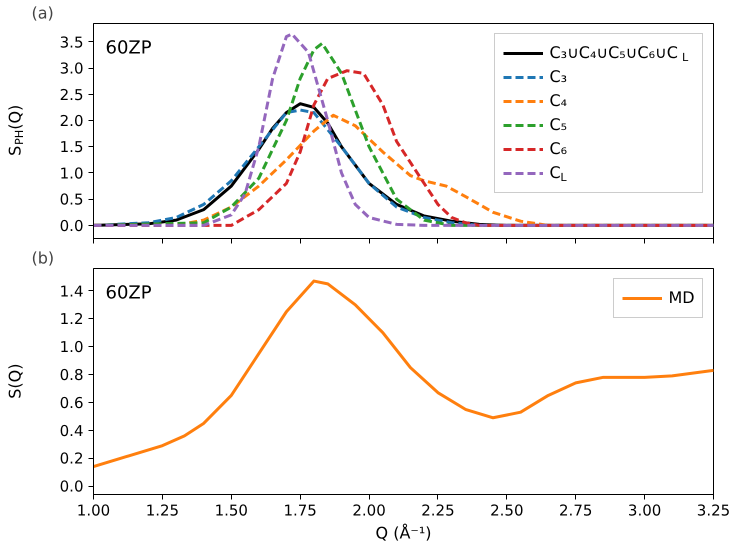  What do you see at coordinates (72, 42) in the screenshot?
I see `y-tick-label: 3.5` at bounding box center [72, 42].